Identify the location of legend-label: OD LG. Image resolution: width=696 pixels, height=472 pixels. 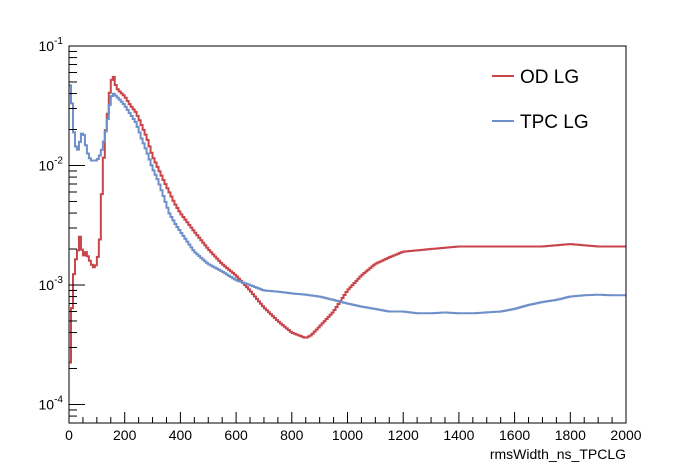
(549, 77).